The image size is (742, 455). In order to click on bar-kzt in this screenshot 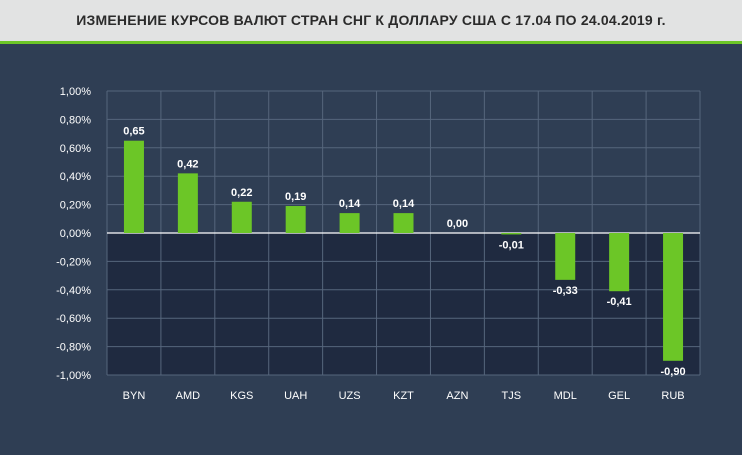, I will do `click(403, 223)`.